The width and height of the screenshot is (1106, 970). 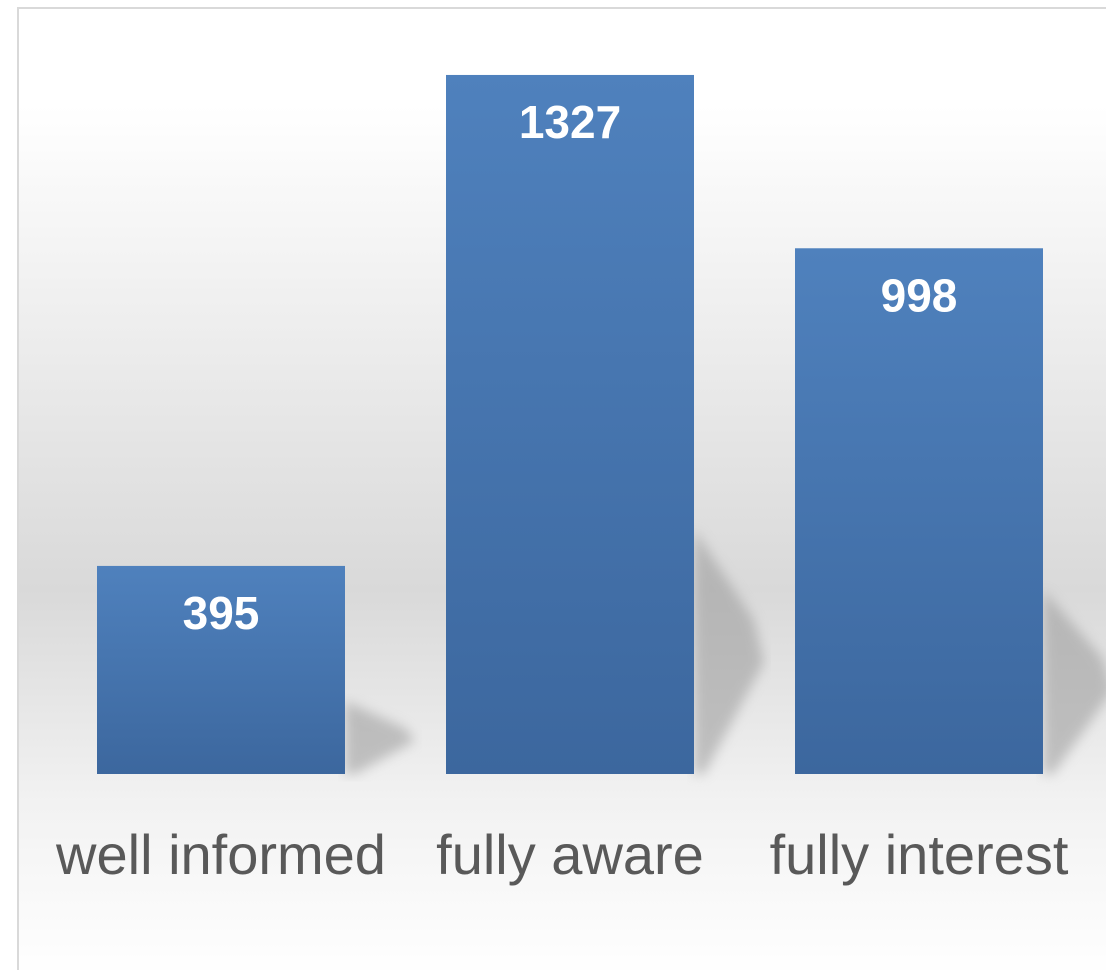 I want to click on x-tick-label: fully interest, so click(x=919, y=854).